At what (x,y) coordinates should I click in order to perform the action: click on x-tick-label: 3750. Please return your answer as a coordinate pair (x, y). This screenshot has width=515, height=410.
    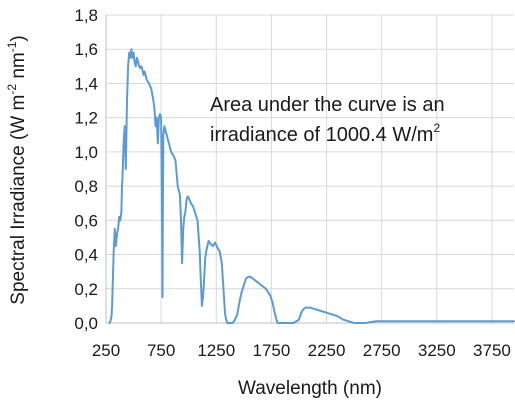
    Looking at the image, I should click on (492, 350).